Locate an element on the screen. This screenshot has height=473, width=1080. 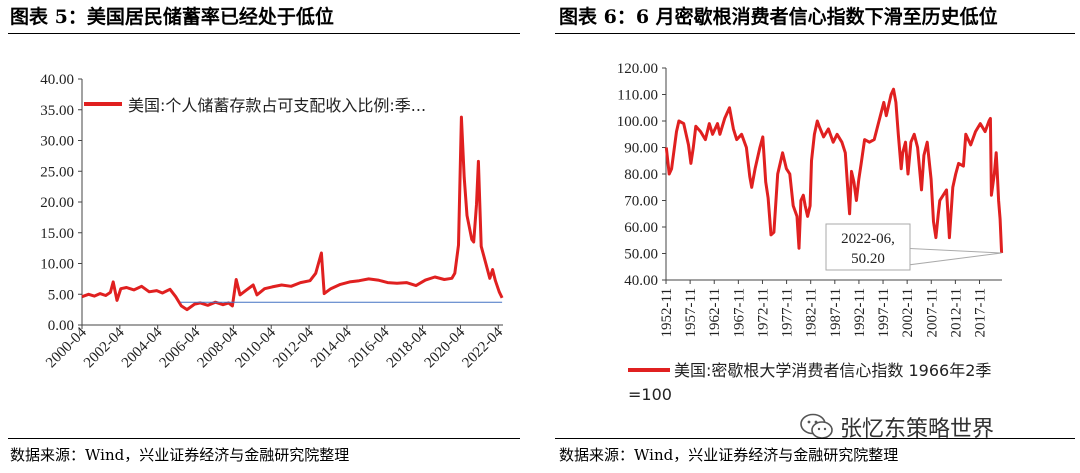
y-tick-label: 80.00 is located at coordinates (641, 175).